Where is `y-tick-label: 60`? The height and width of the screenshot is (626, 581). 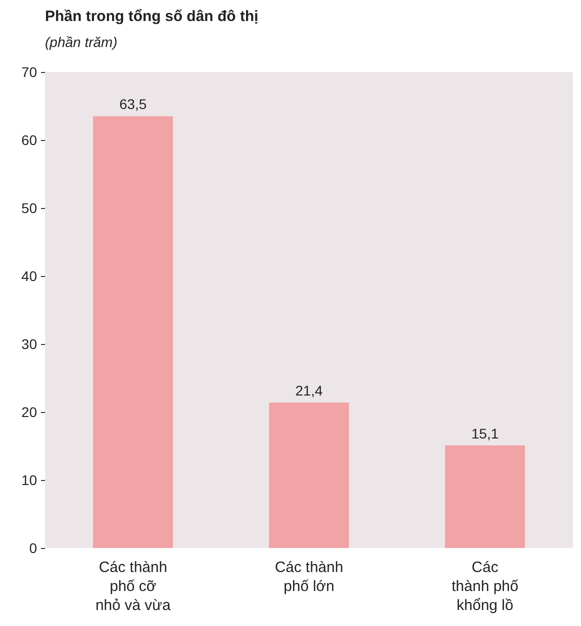
y-tick-label: 60 is located at coordinates (29, 140).